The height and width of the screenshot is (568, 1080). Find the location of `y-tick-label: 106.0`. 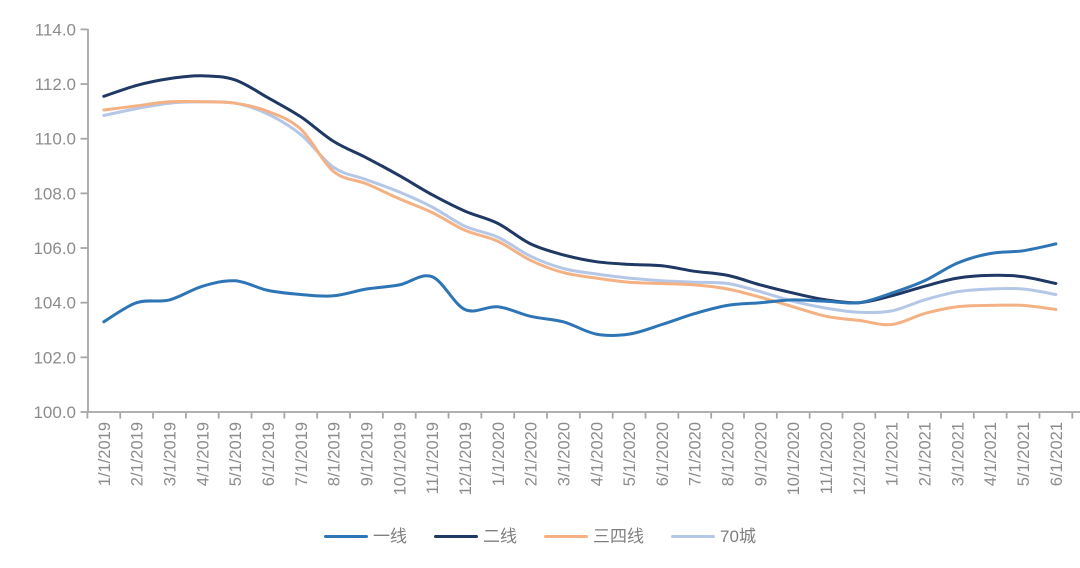

y-tick-label: 106.0 is located at coordinates (54, 248).